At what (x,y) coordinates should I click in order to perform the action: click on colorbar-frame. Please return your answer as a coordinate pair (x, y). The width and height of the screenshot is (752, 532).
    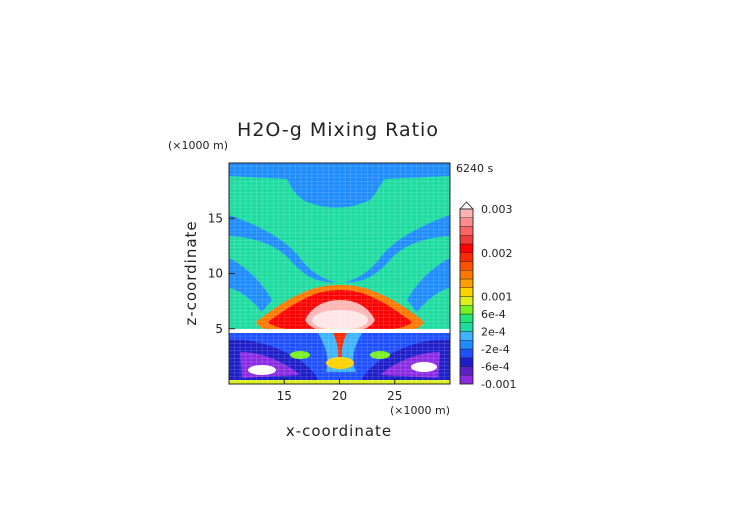
    Looking at the image, I should click on (466, 296).